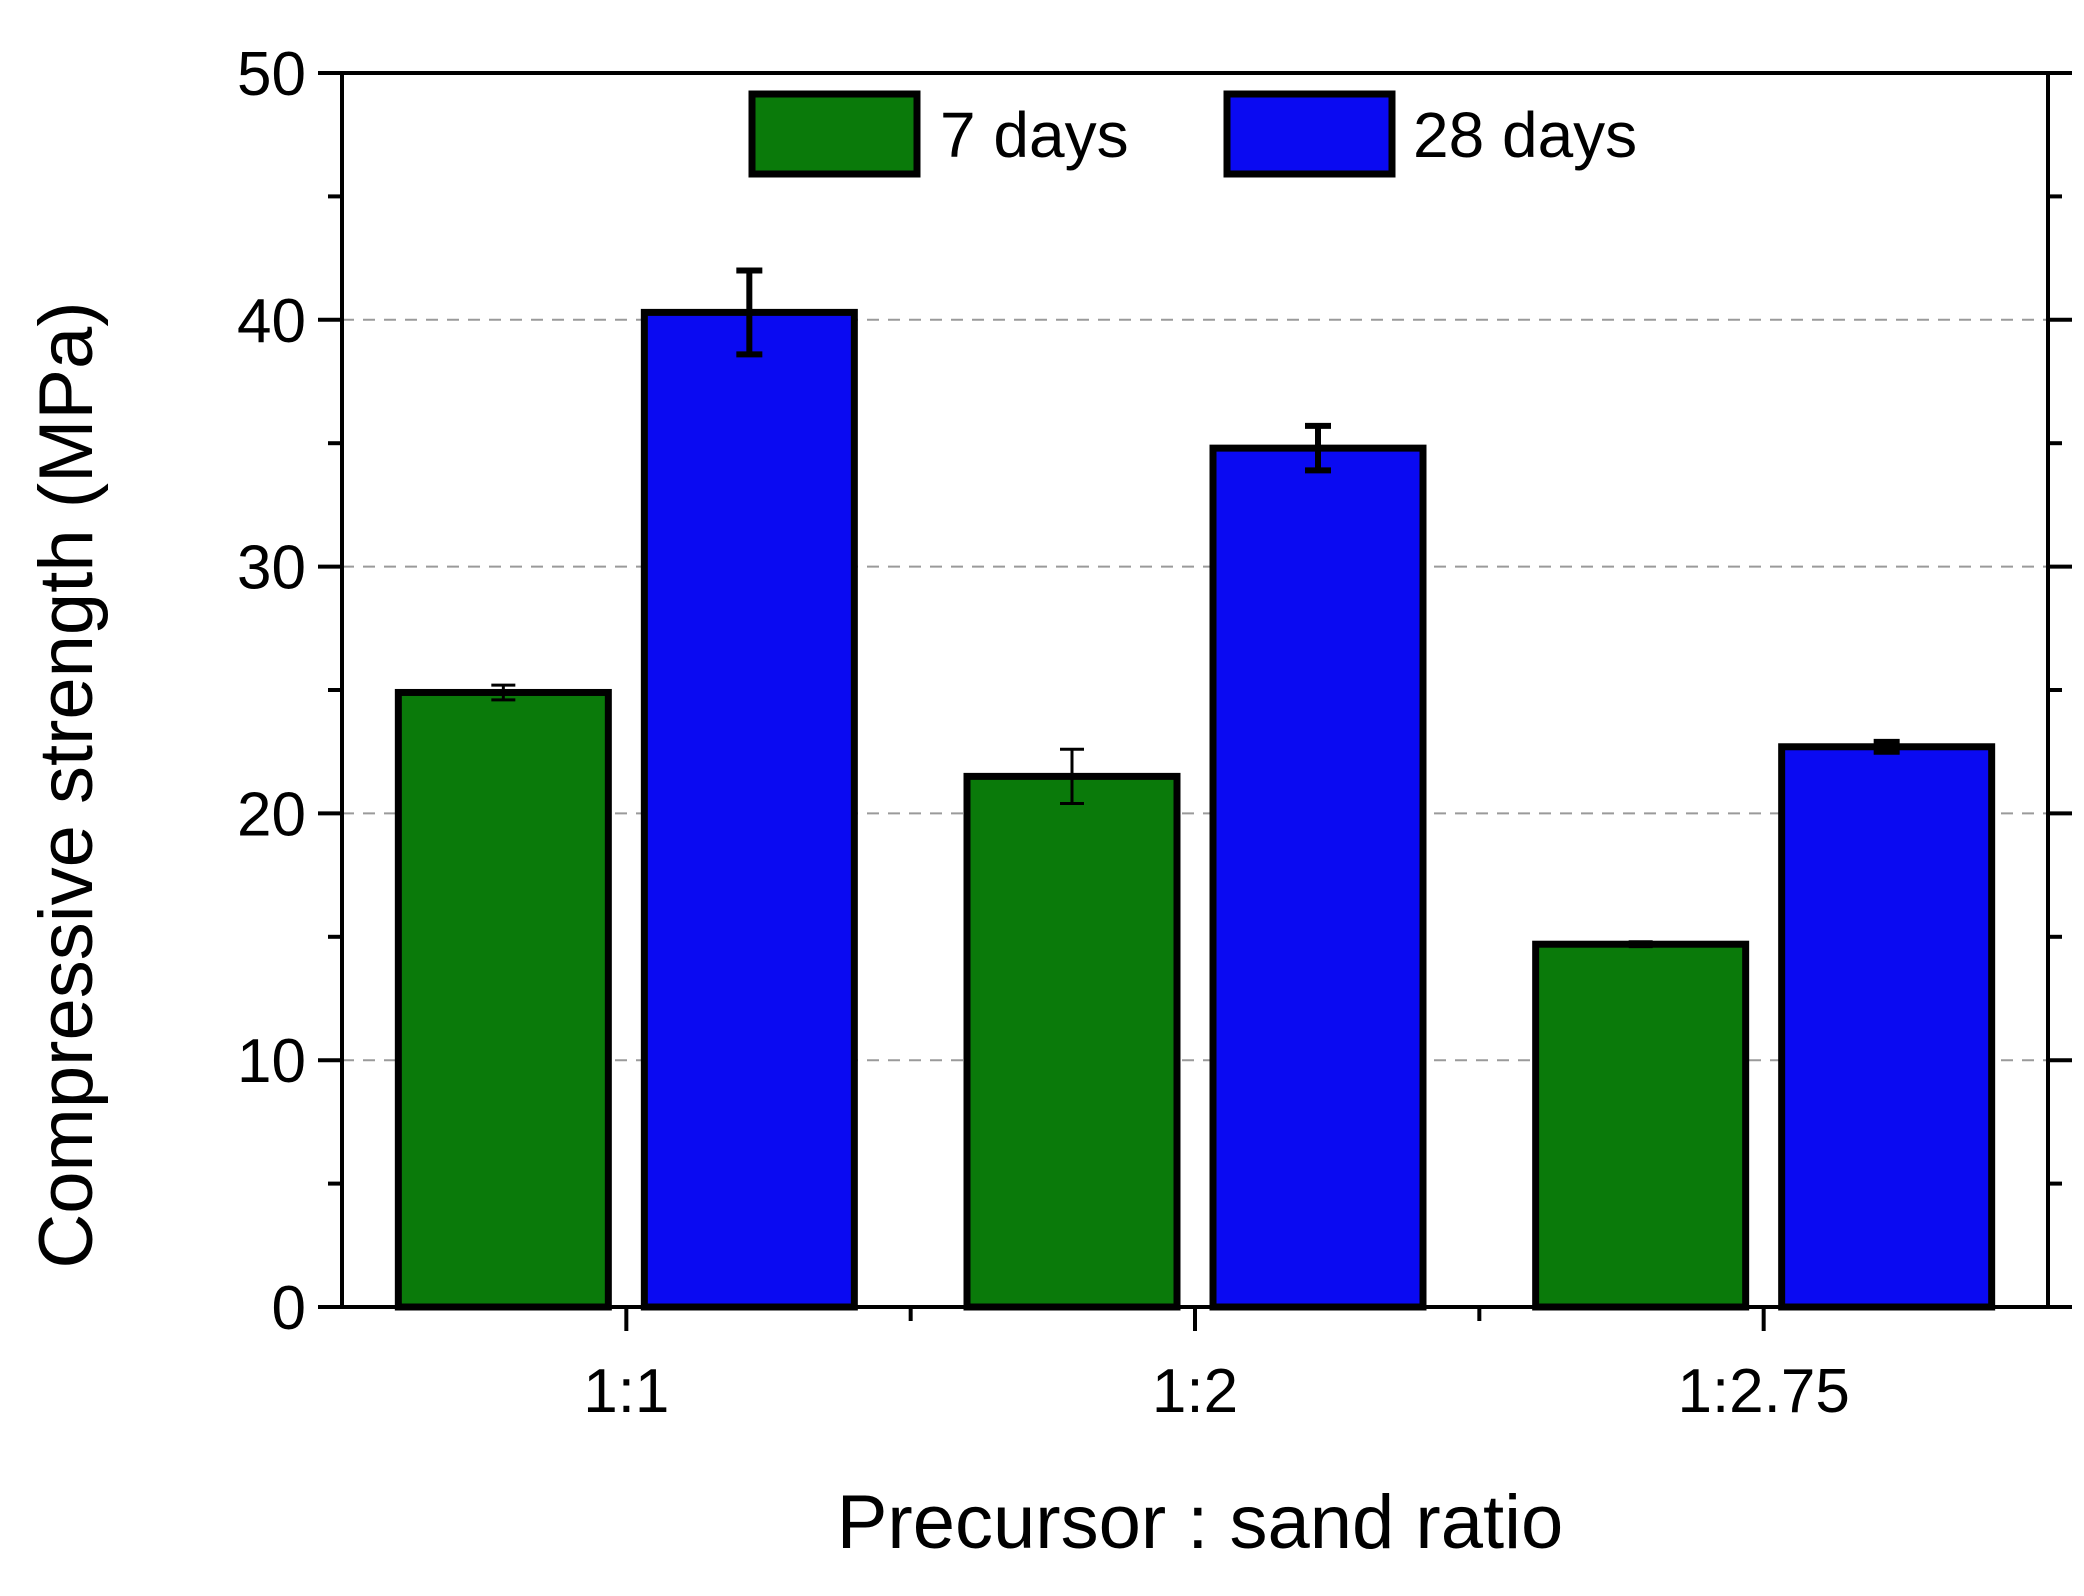 Image resolution: width=2084 pixels, height=1596 pixels. What do you see at coordinates (271, 814) in the screenshot?
I see `y-tick-label-20: 20` at bounding box center [271, 814].